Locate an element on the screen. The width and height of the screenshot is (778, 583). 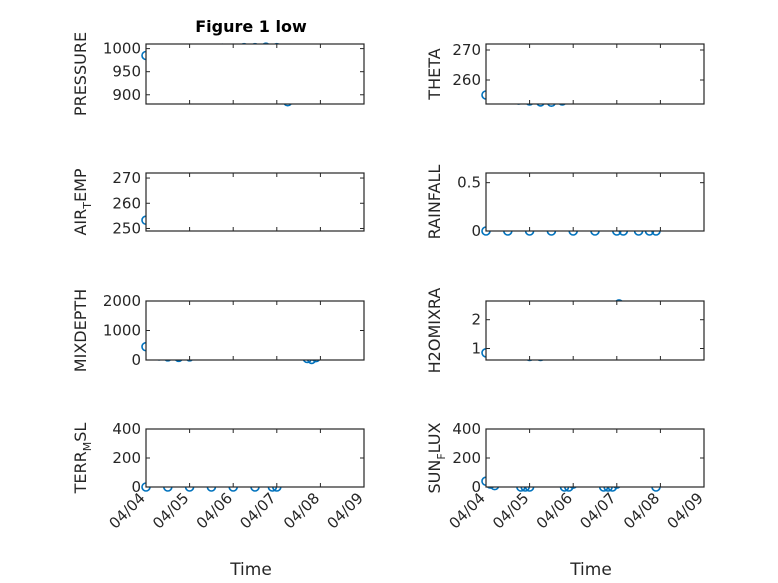
y-tick-label: 1 is located at coordinates (476, 348).